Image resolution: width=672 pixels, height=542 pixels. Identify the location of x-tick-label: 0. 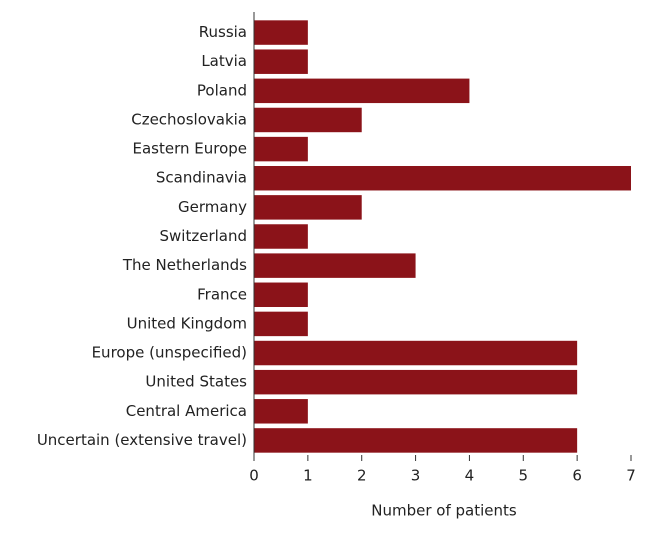
(254, 476).